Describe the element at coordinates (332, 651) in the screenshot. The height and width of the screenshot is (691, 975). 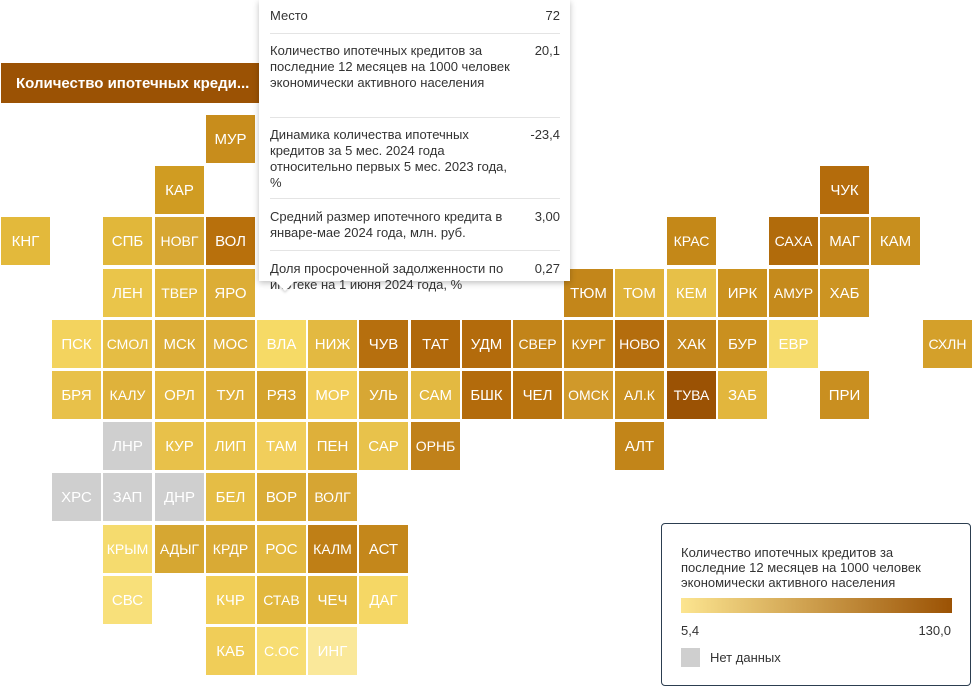
I see `region-tile-инг: ИНГ` at that location.